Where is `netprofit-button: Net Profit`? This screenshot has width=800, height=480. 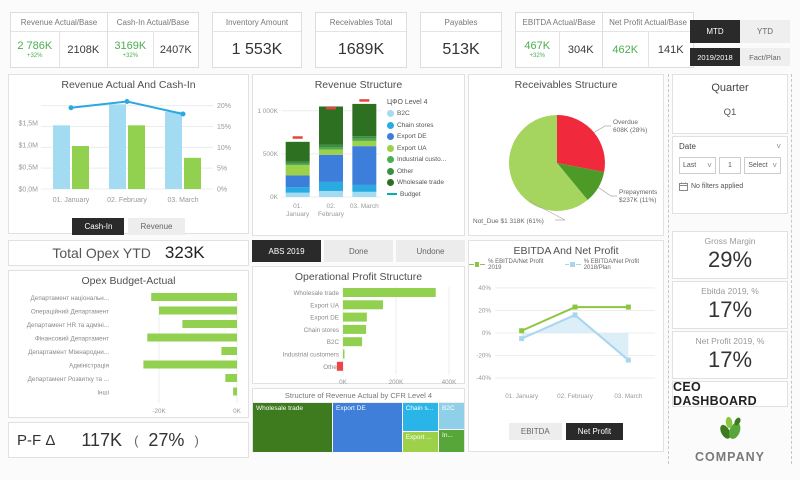
netprofit-button: Net Profit is located at coordinates (594, 431).